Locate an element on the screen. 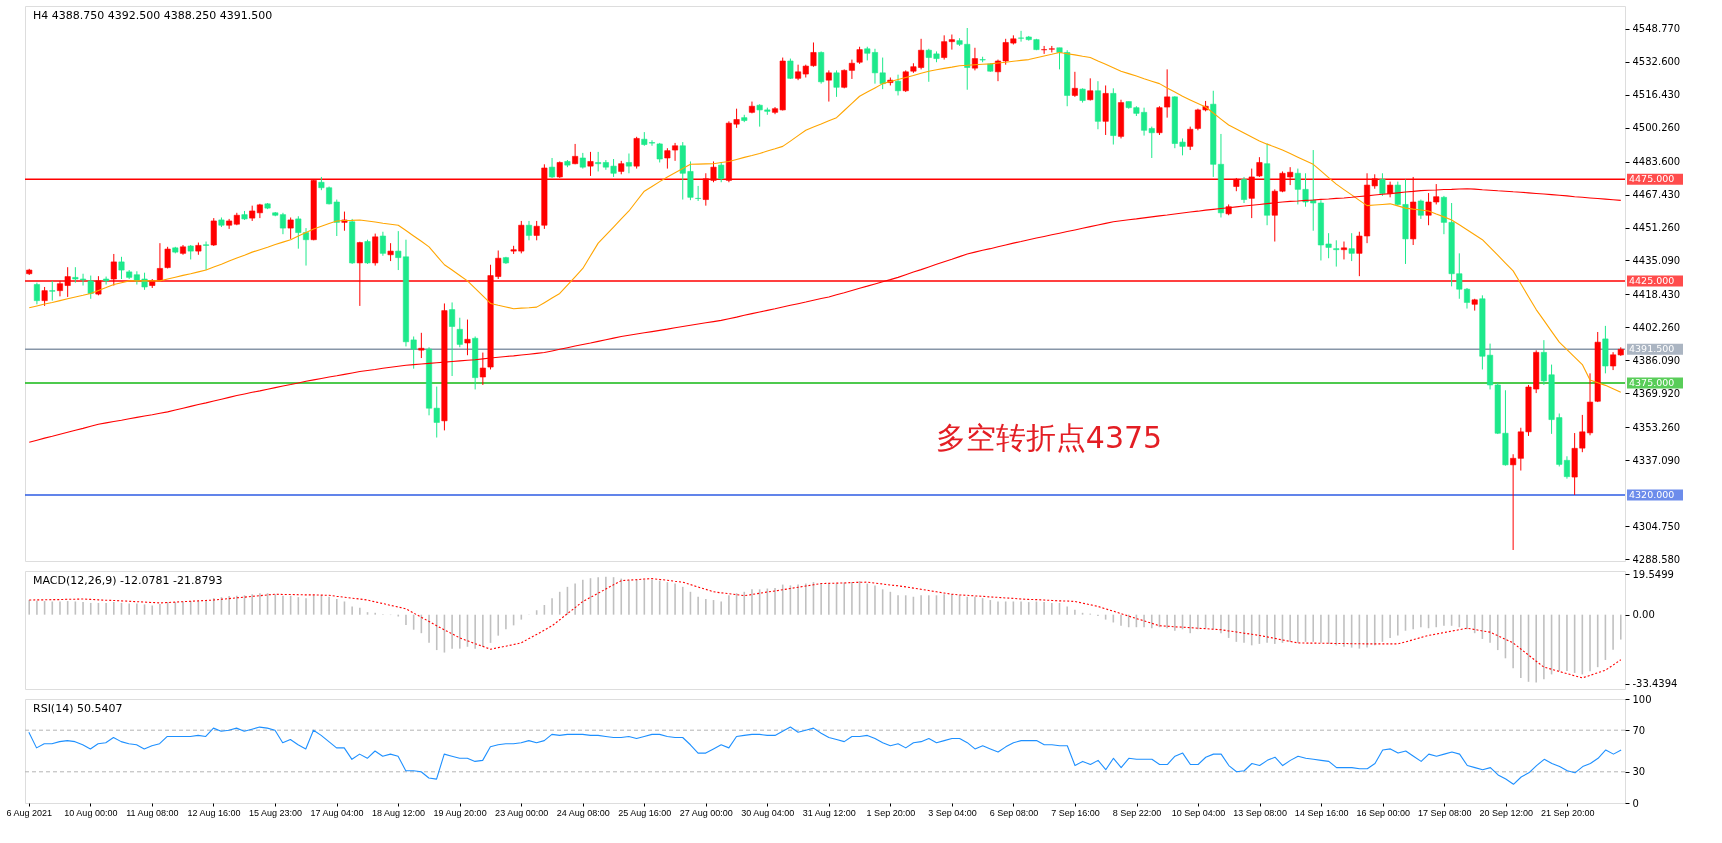 This screenshot has width=1722, height=843. y-tick-label: 4369.920 is located at coordinates (1656, 393).